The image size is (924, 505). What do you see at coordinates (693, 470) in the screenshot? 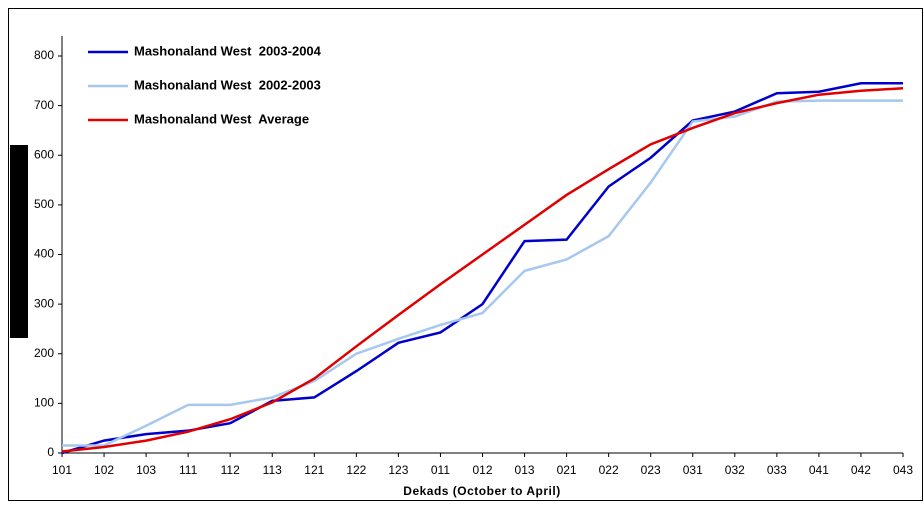
I see `x-tick-label: 031` at bounding box center [693, 470].